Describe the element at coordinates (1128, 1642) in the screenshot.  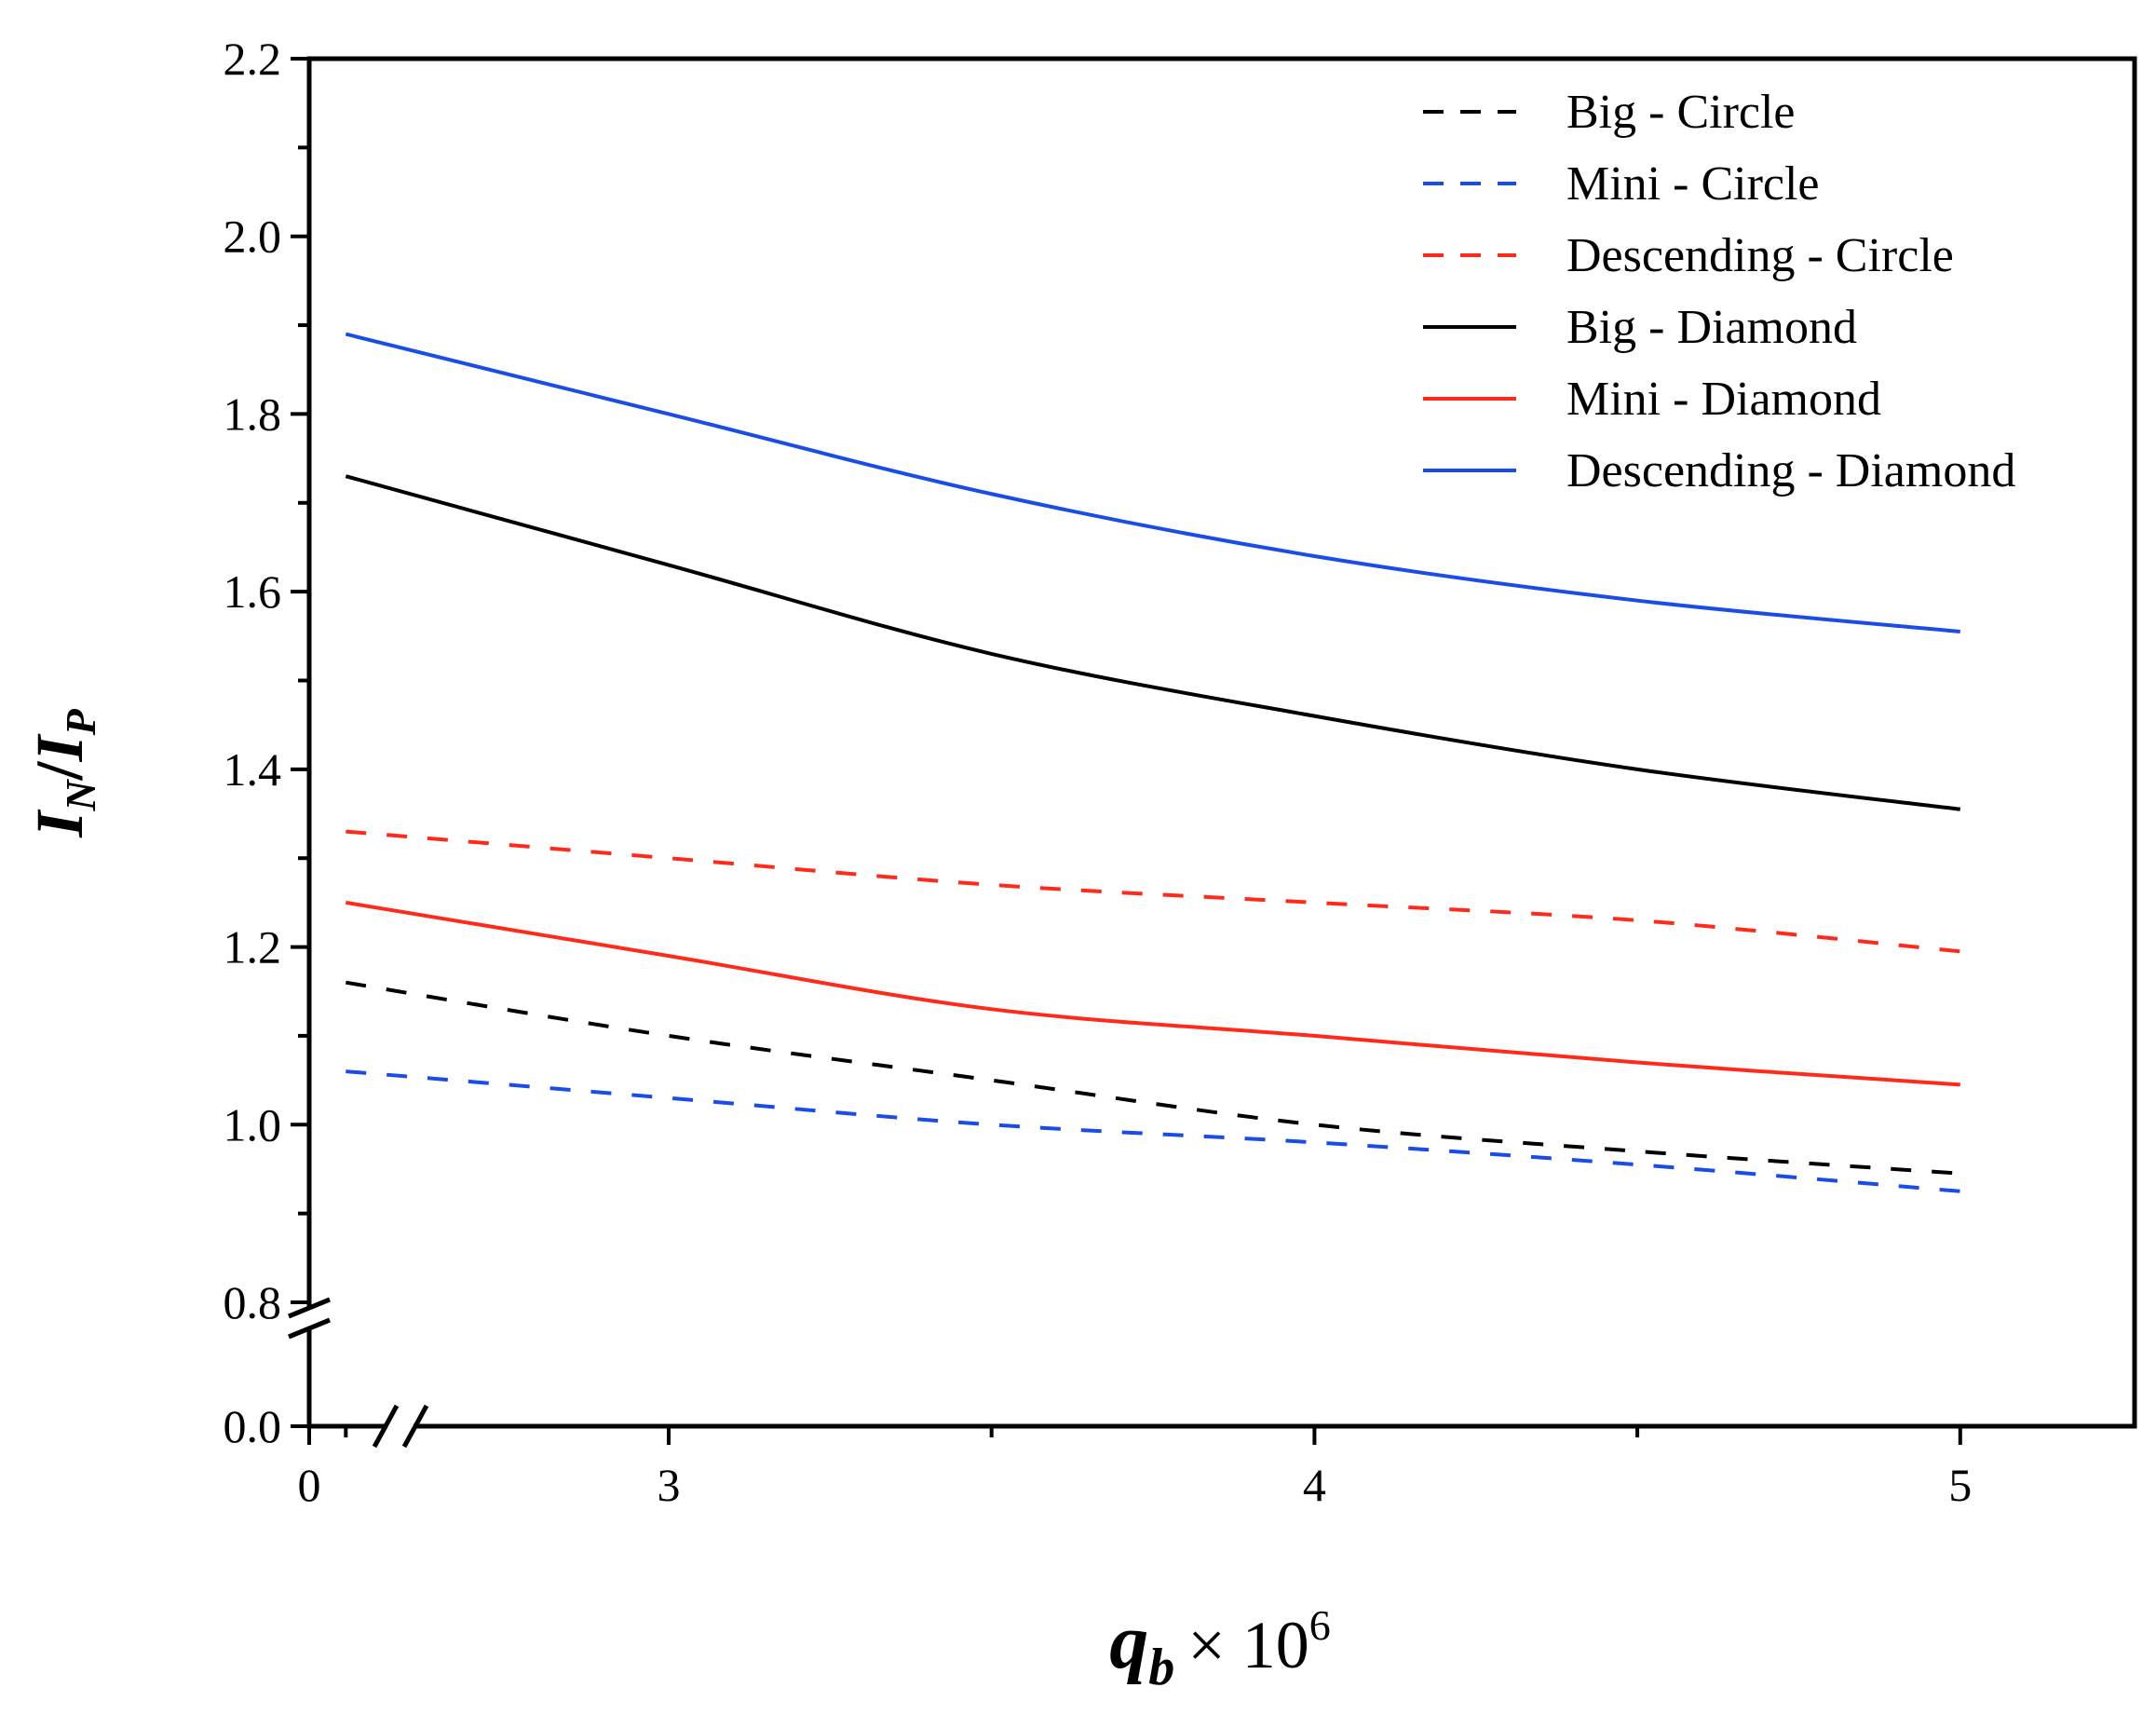
I see `x-title-q: q` at that location.